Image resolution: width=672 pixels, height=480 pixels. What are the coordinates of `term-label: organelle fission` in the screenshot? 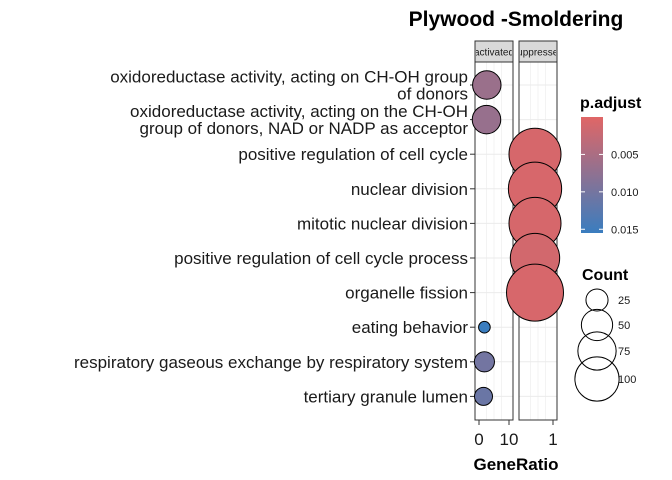 It's located at (406, 293).